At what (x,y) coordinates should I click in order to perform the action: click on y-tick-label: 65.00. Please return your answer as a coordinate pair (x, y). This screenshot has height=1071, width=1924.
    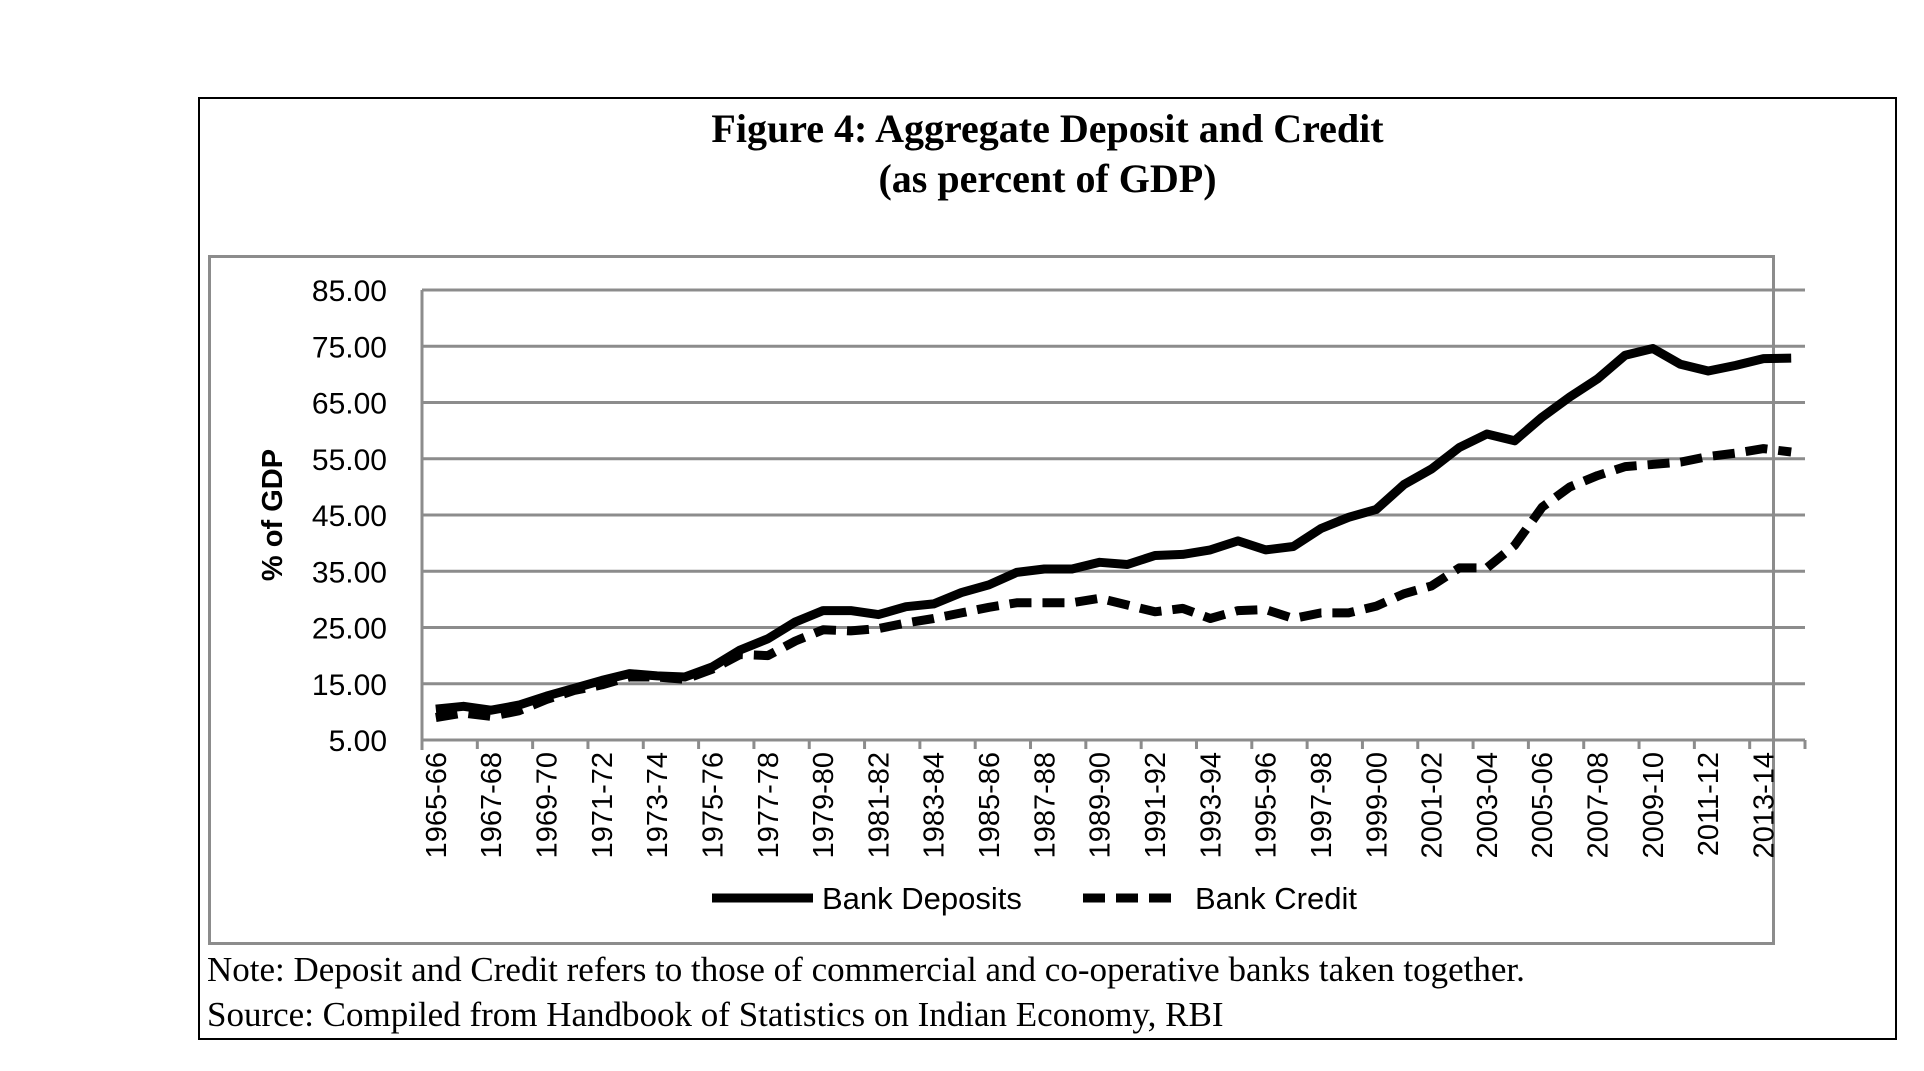
    Looking at the image, I should click on (349, 404).